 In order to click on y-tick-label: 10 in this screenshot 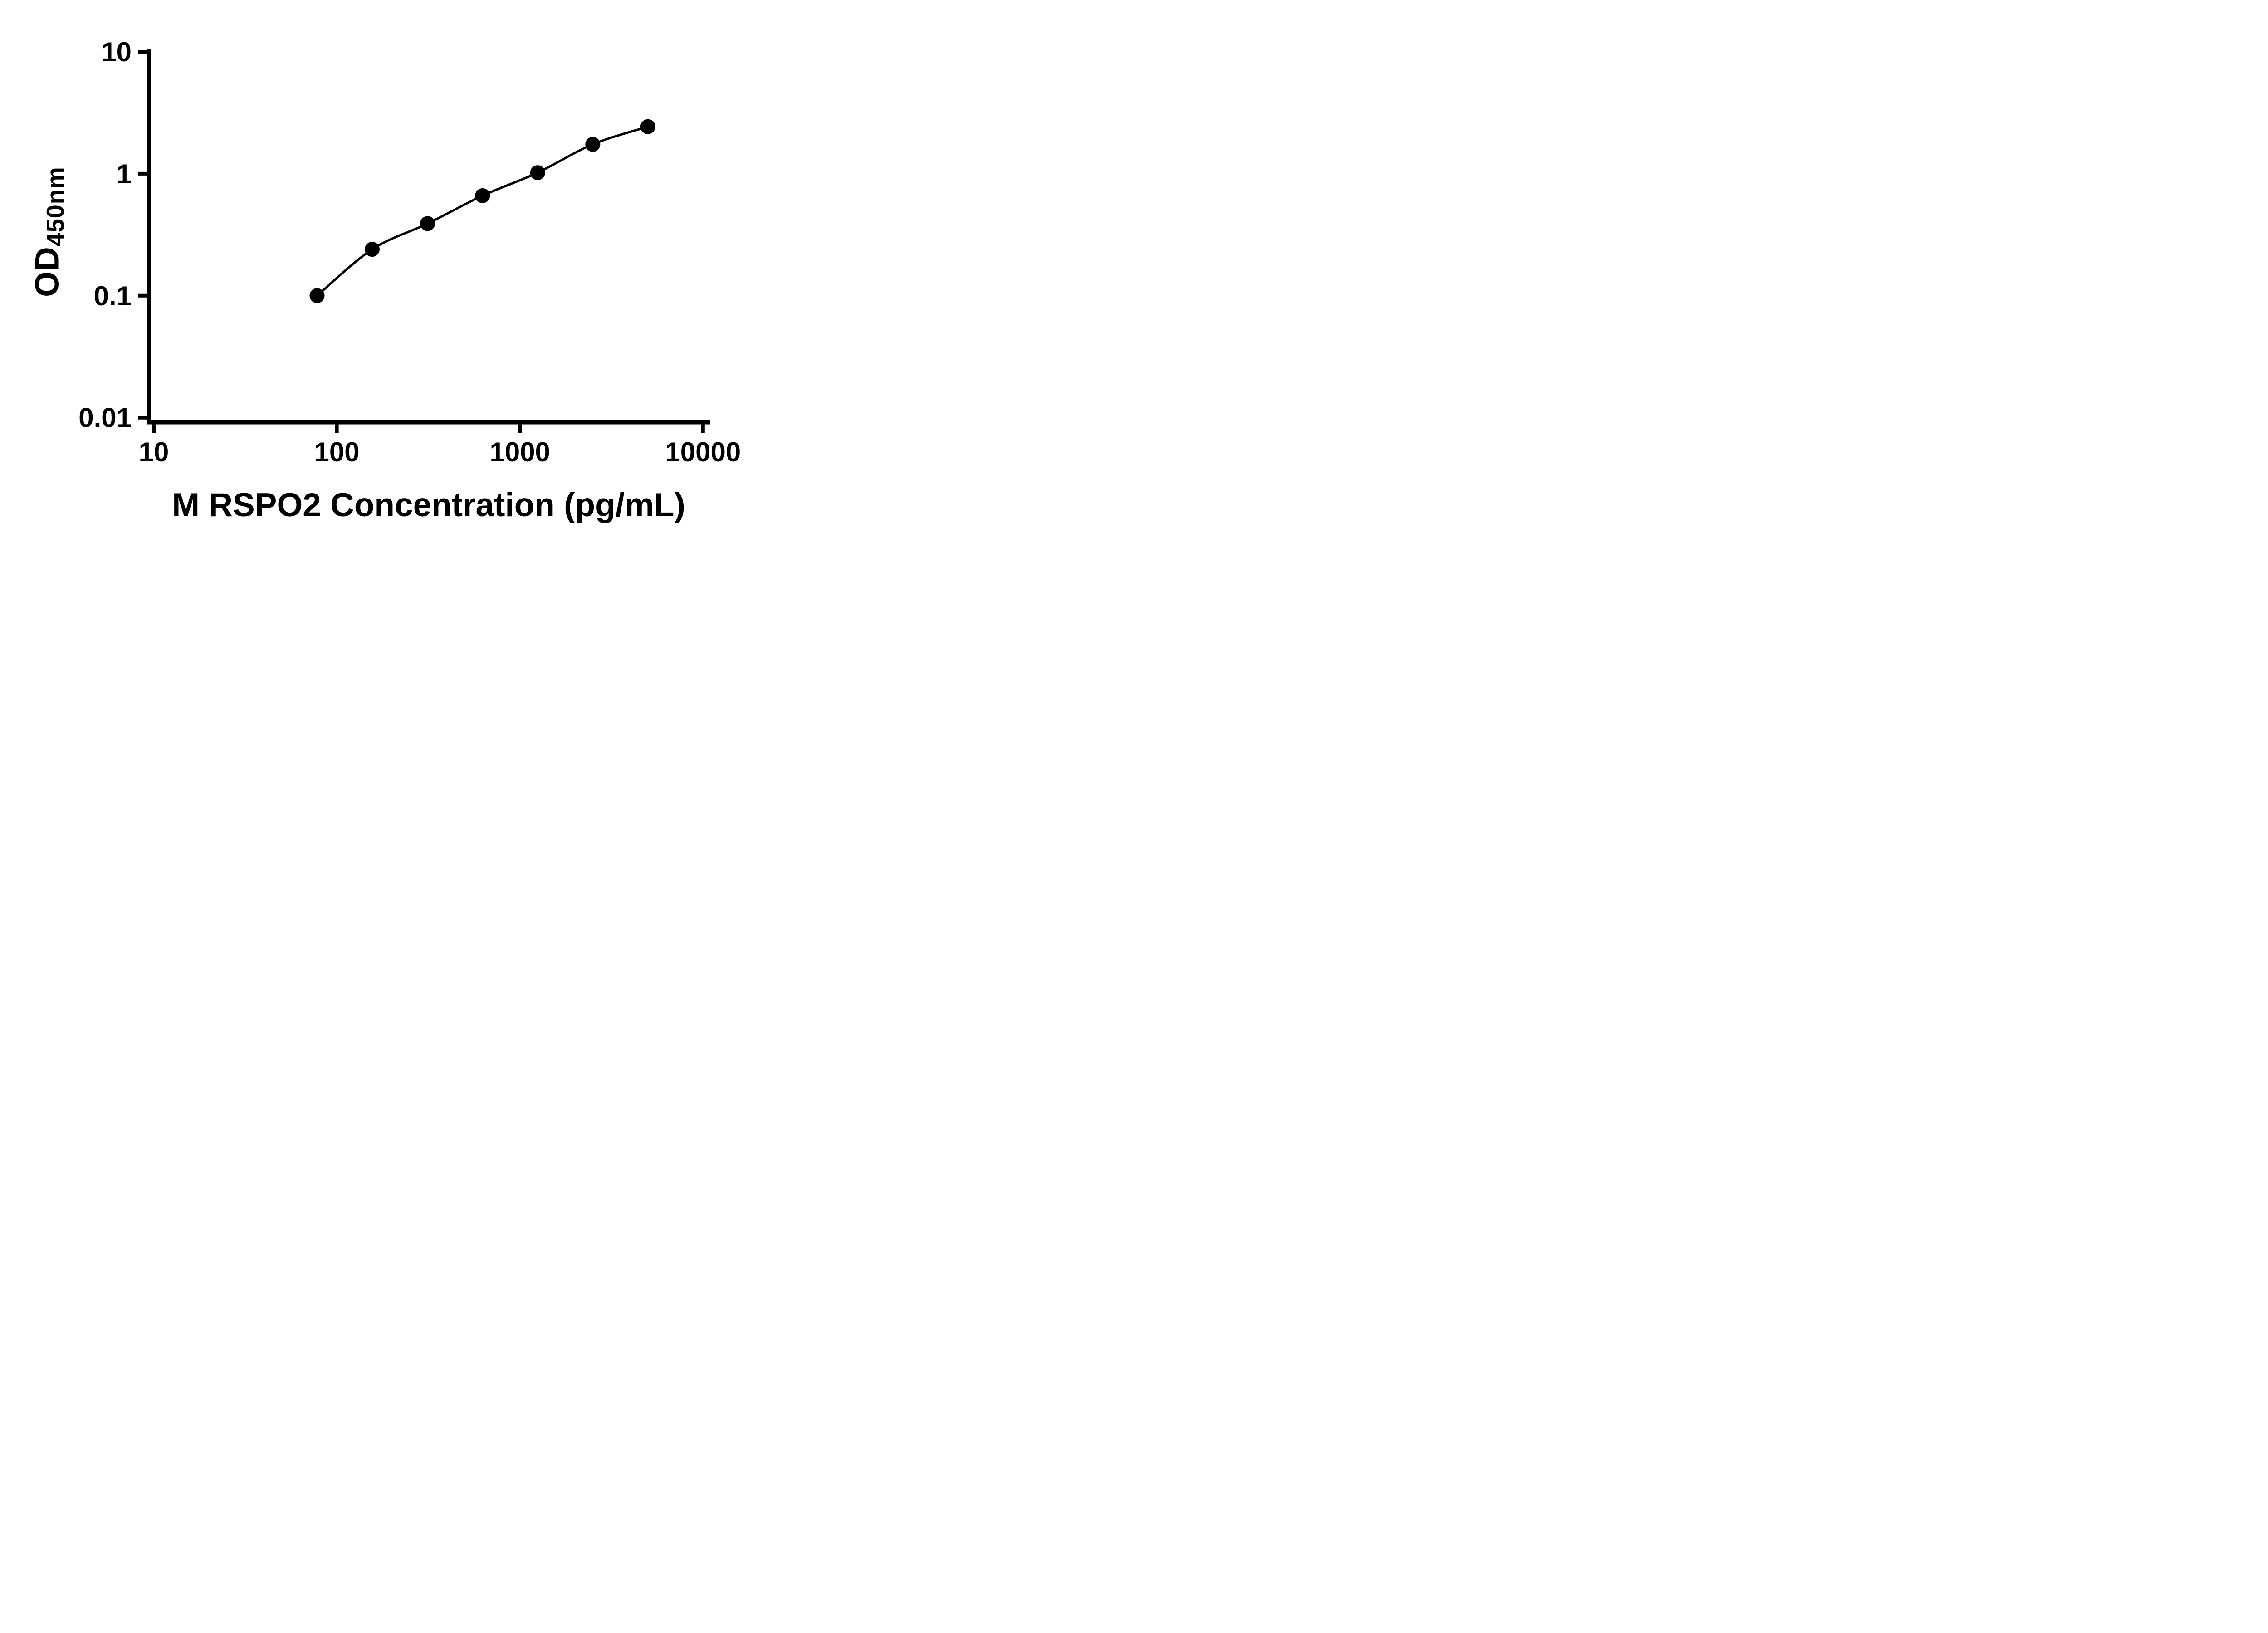, I will do `click(116, 52)`.